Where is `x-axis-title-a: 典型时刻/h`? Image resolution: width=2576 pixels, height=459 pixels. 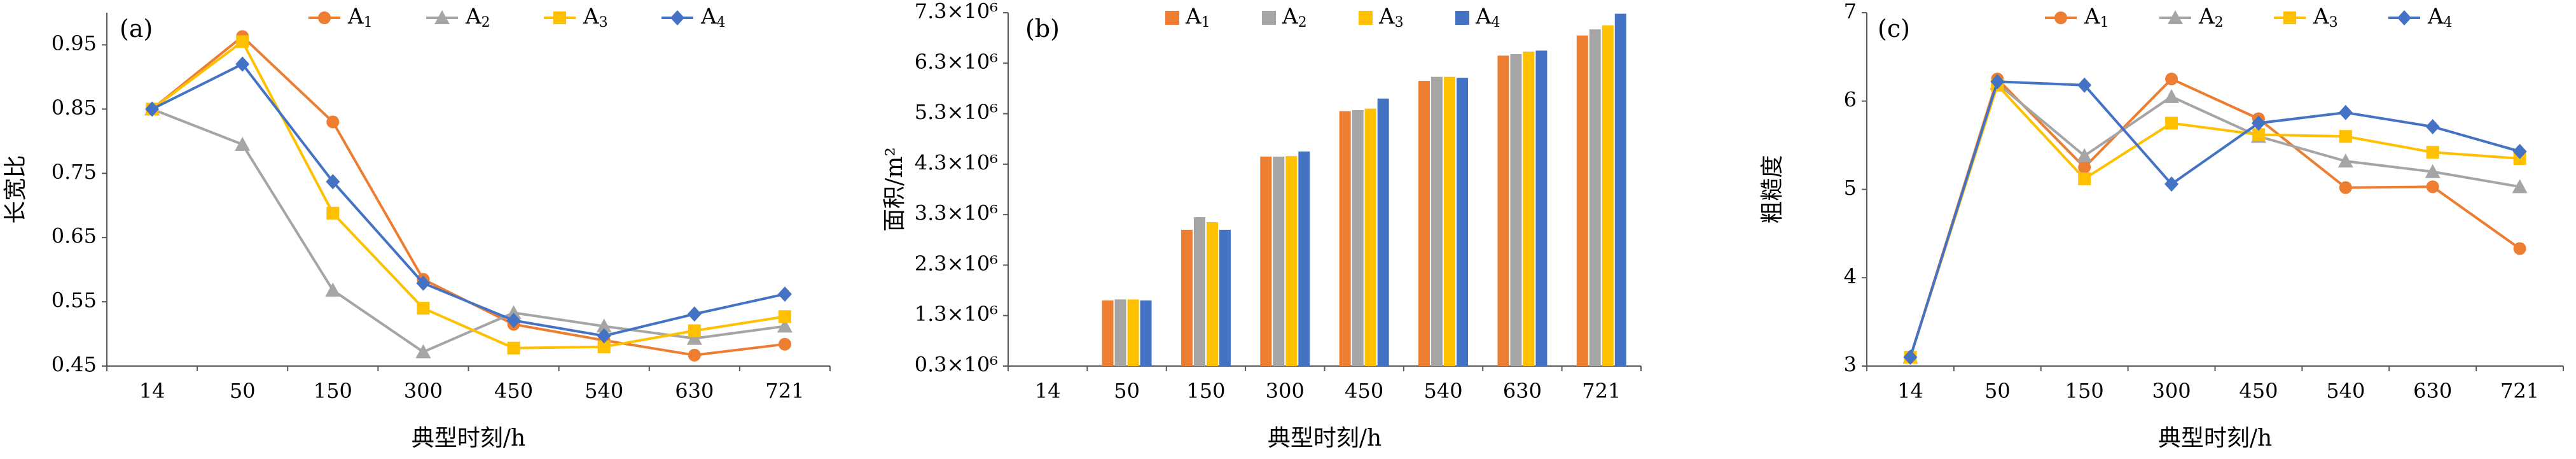 x-axis-title-a: 典型时刻/h is located at coordinates (468, 438).